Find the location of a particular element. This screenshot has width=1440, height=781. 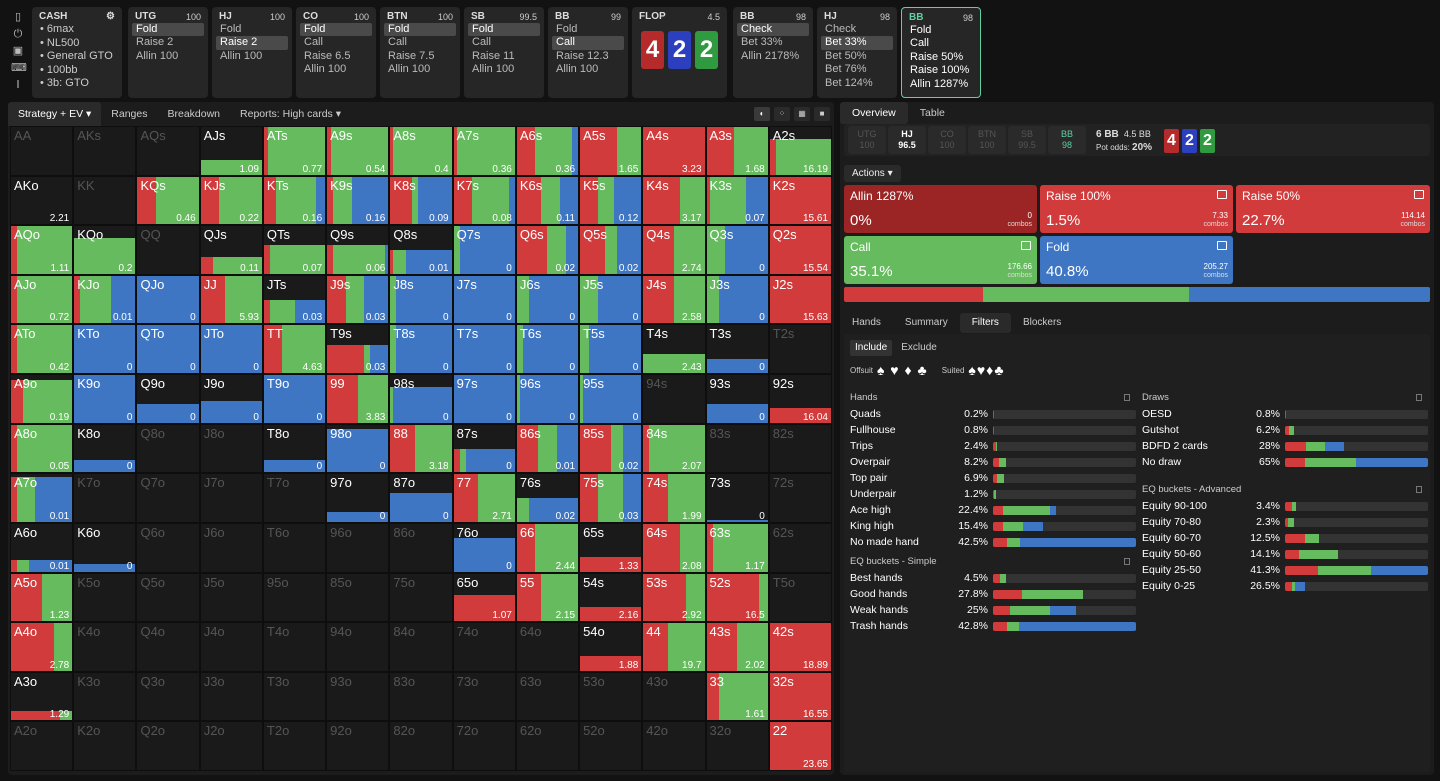

filter-row: No draw 65% is located at coordinates (1285, 462).